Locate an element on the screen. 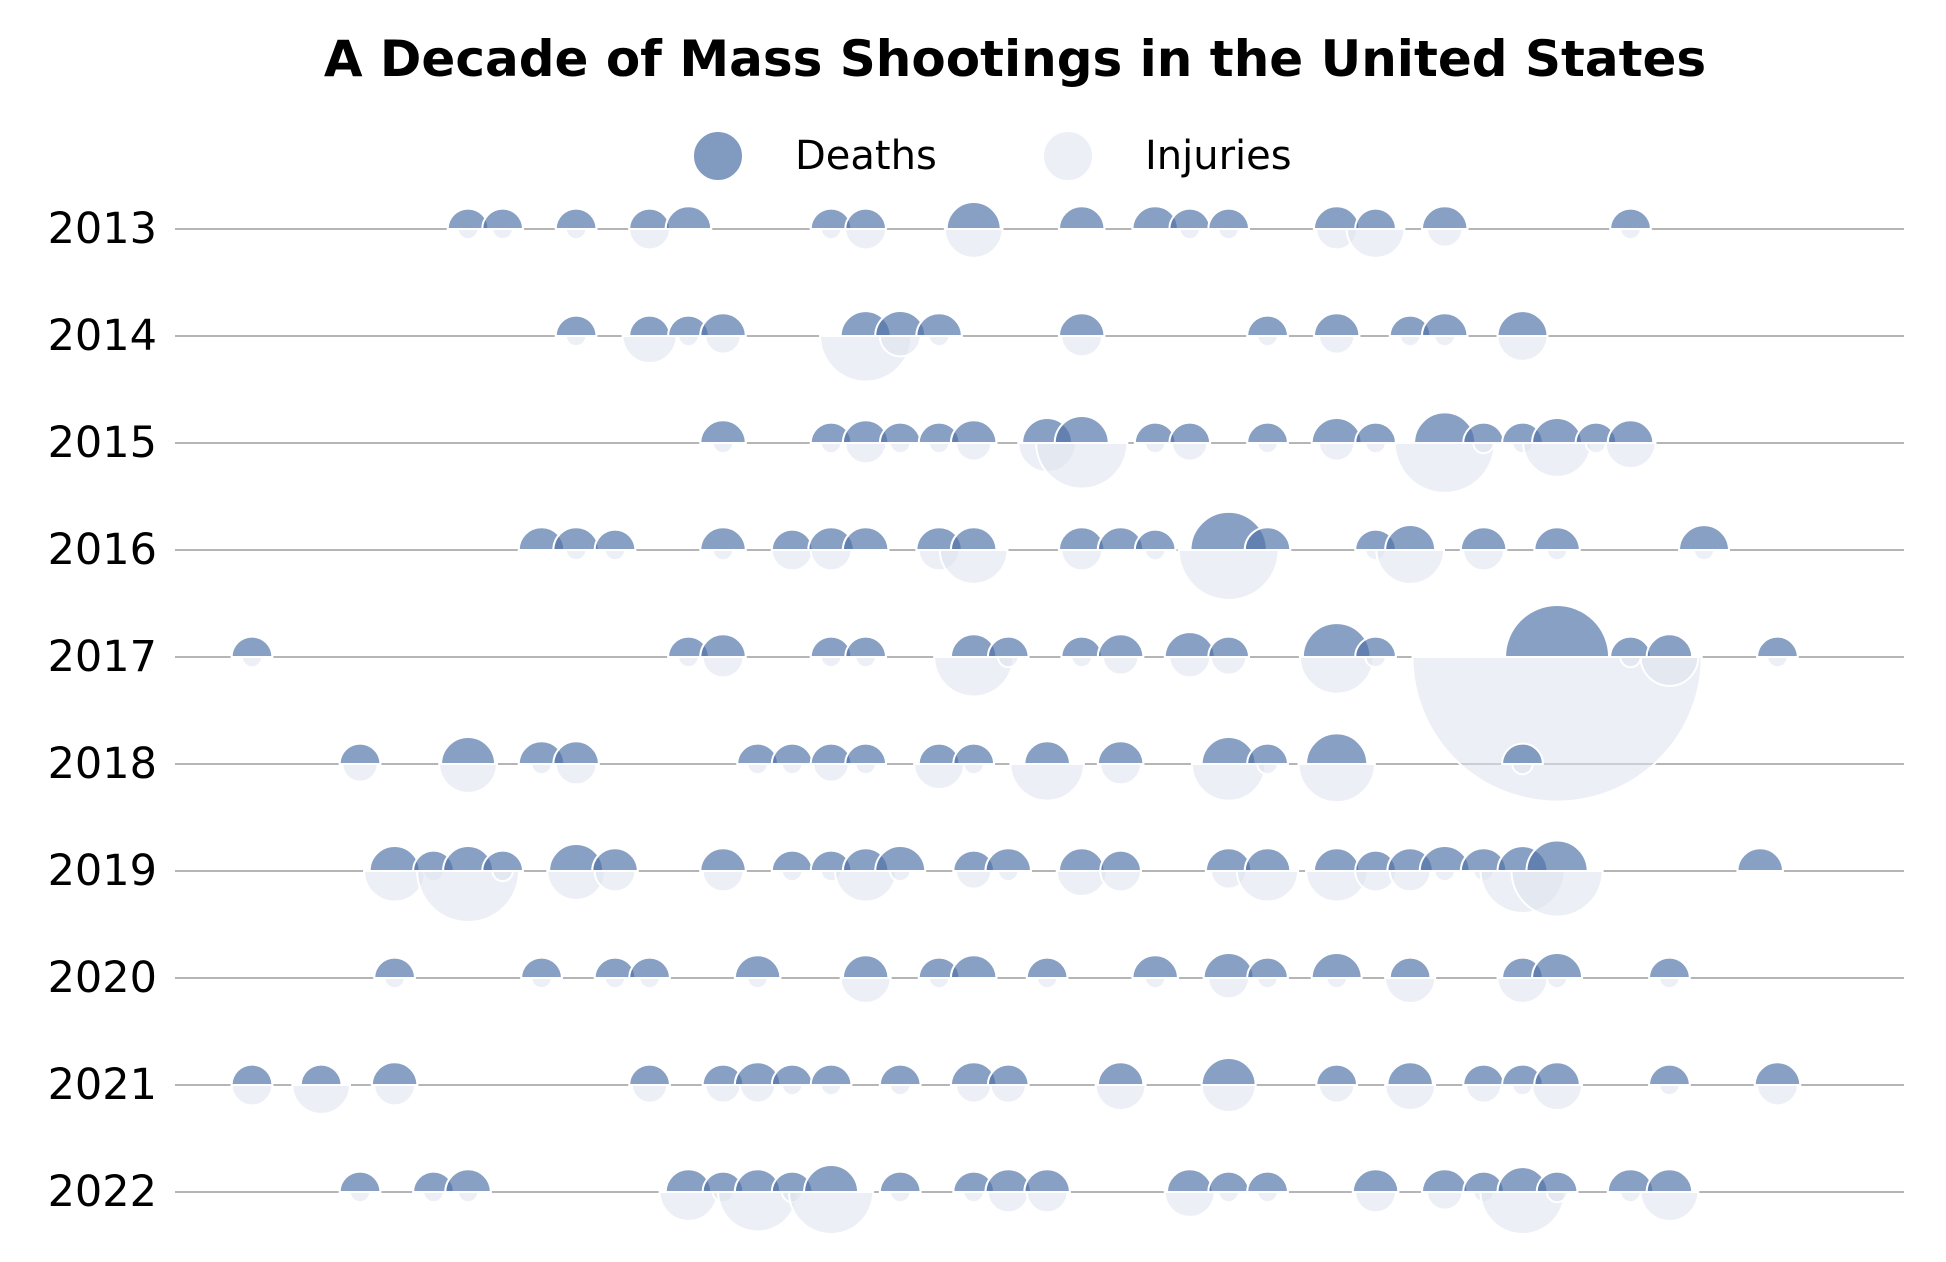 The width and height of the screenshot is (1946, 1262). year-tick-label: 2020 is located at coordinates (102, 978).